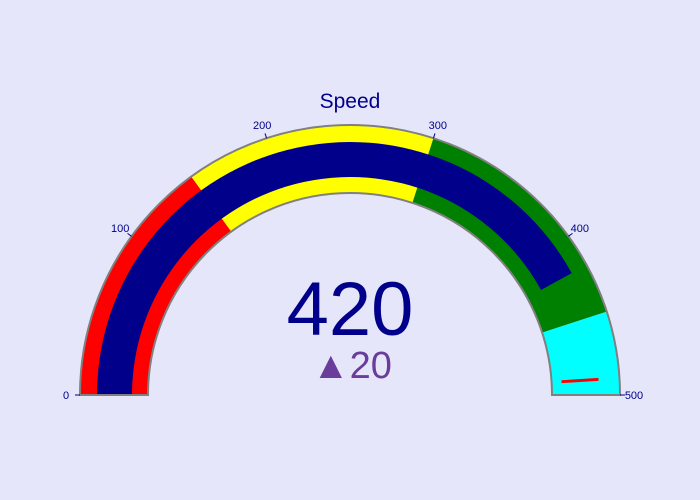 This screenshot has height=500, width=700. I want to click on gauge-threshold-group, so click(580, 380).